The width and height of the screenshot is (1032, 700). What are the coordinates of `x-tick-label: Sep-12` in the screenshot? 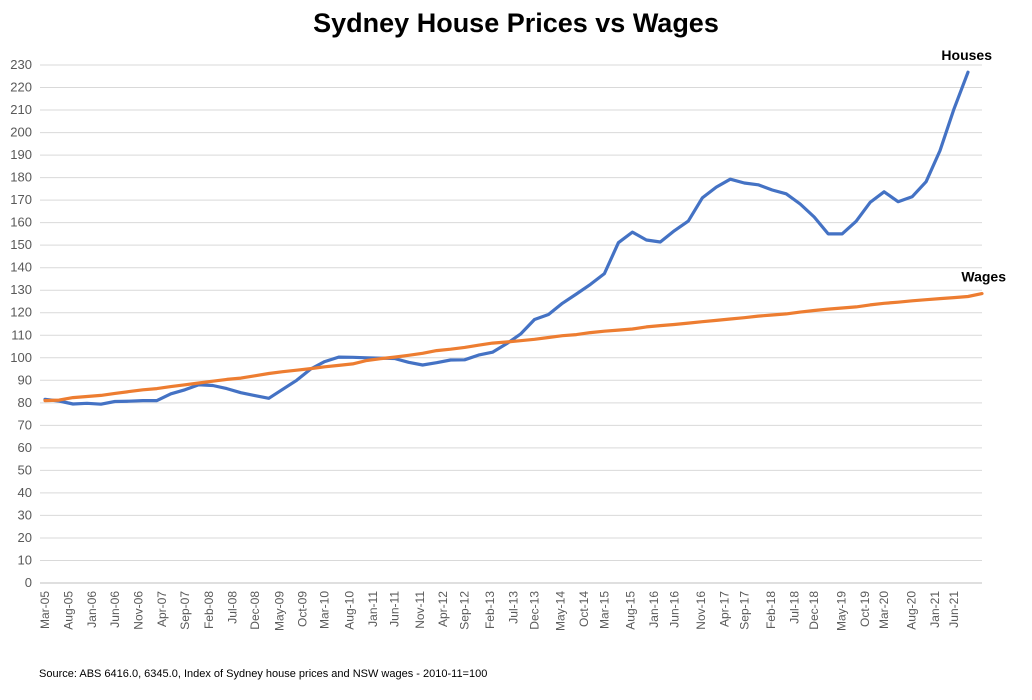 It's located at (465, 610).